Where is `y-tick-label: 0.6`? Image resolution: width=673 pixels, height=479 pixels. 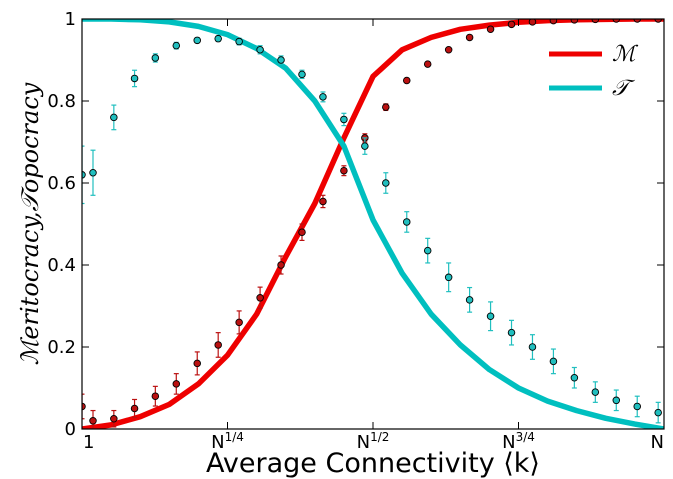 y-tick-label: 0.6 is located at coordinates (61, 183).